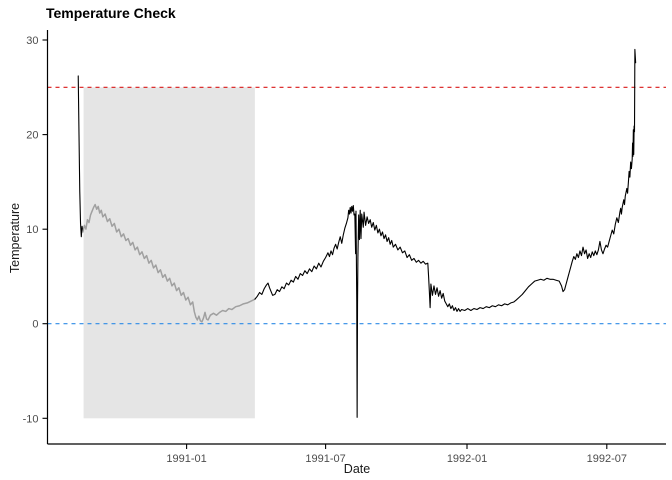 This screenshot has height=480, width=672. What do you see at coordinates (111, 13) in the screenshot?
I see `chart-title: Temperature Check` at bounding box center [111, 13].